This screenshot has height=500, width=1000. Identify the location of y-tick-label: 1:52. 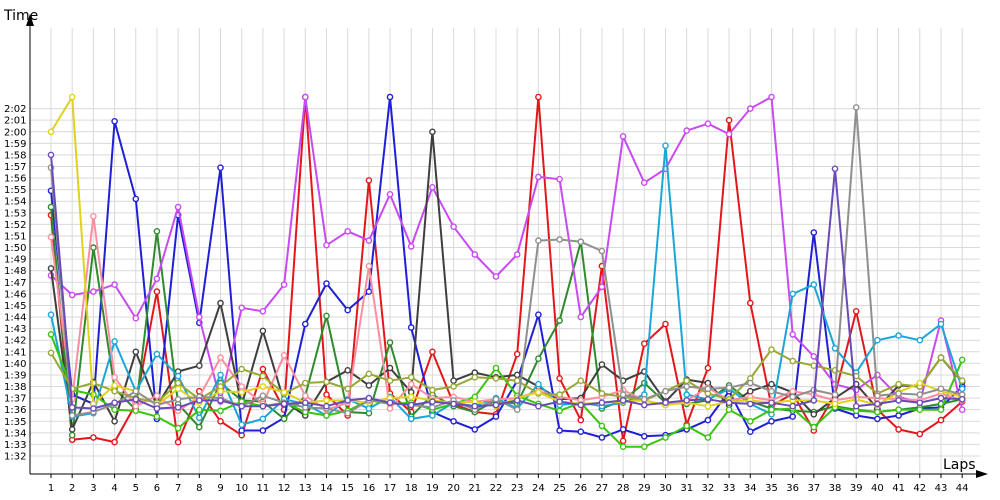
(15, 225).